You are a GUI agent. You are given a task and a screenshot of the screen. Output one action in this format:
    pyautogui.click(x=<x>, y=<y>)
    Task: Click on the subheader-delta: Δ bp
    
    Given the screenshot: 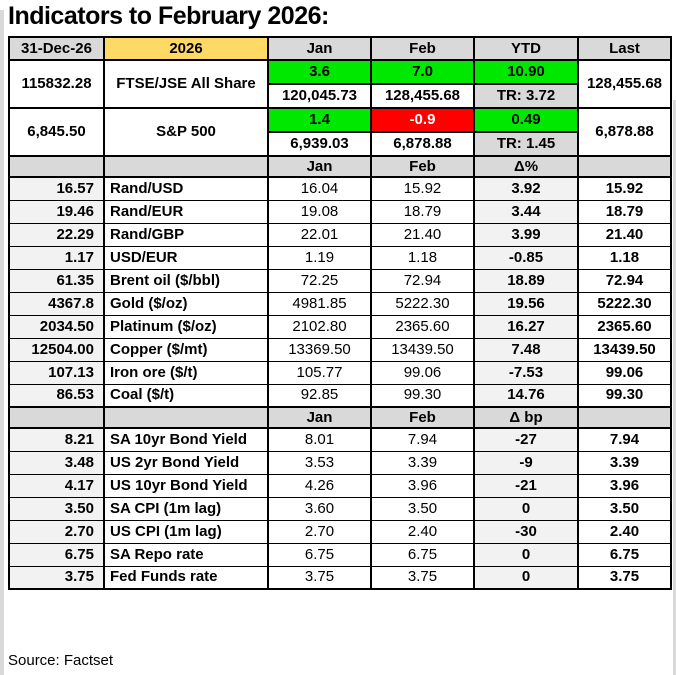 What is the action you would take?
    pyautogui.click(x=526, y=417)
    